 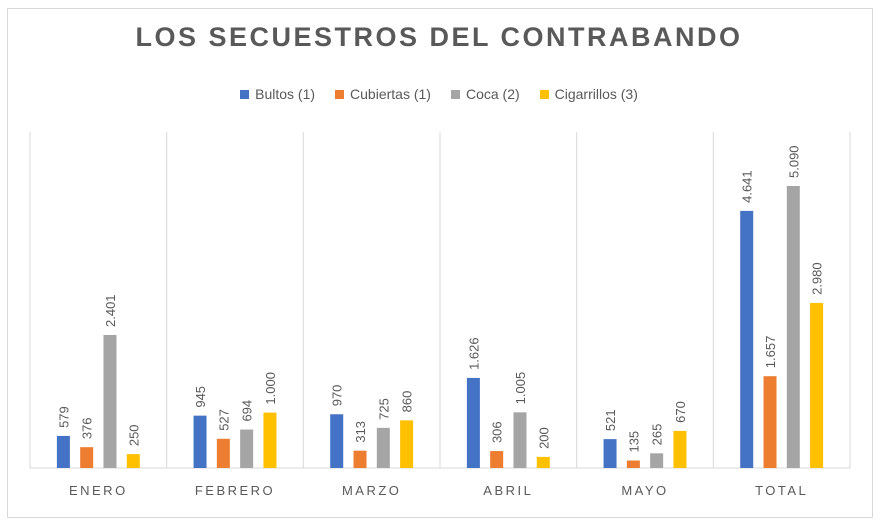 I want to click on data-label: 579, so click(x=63, y=417).